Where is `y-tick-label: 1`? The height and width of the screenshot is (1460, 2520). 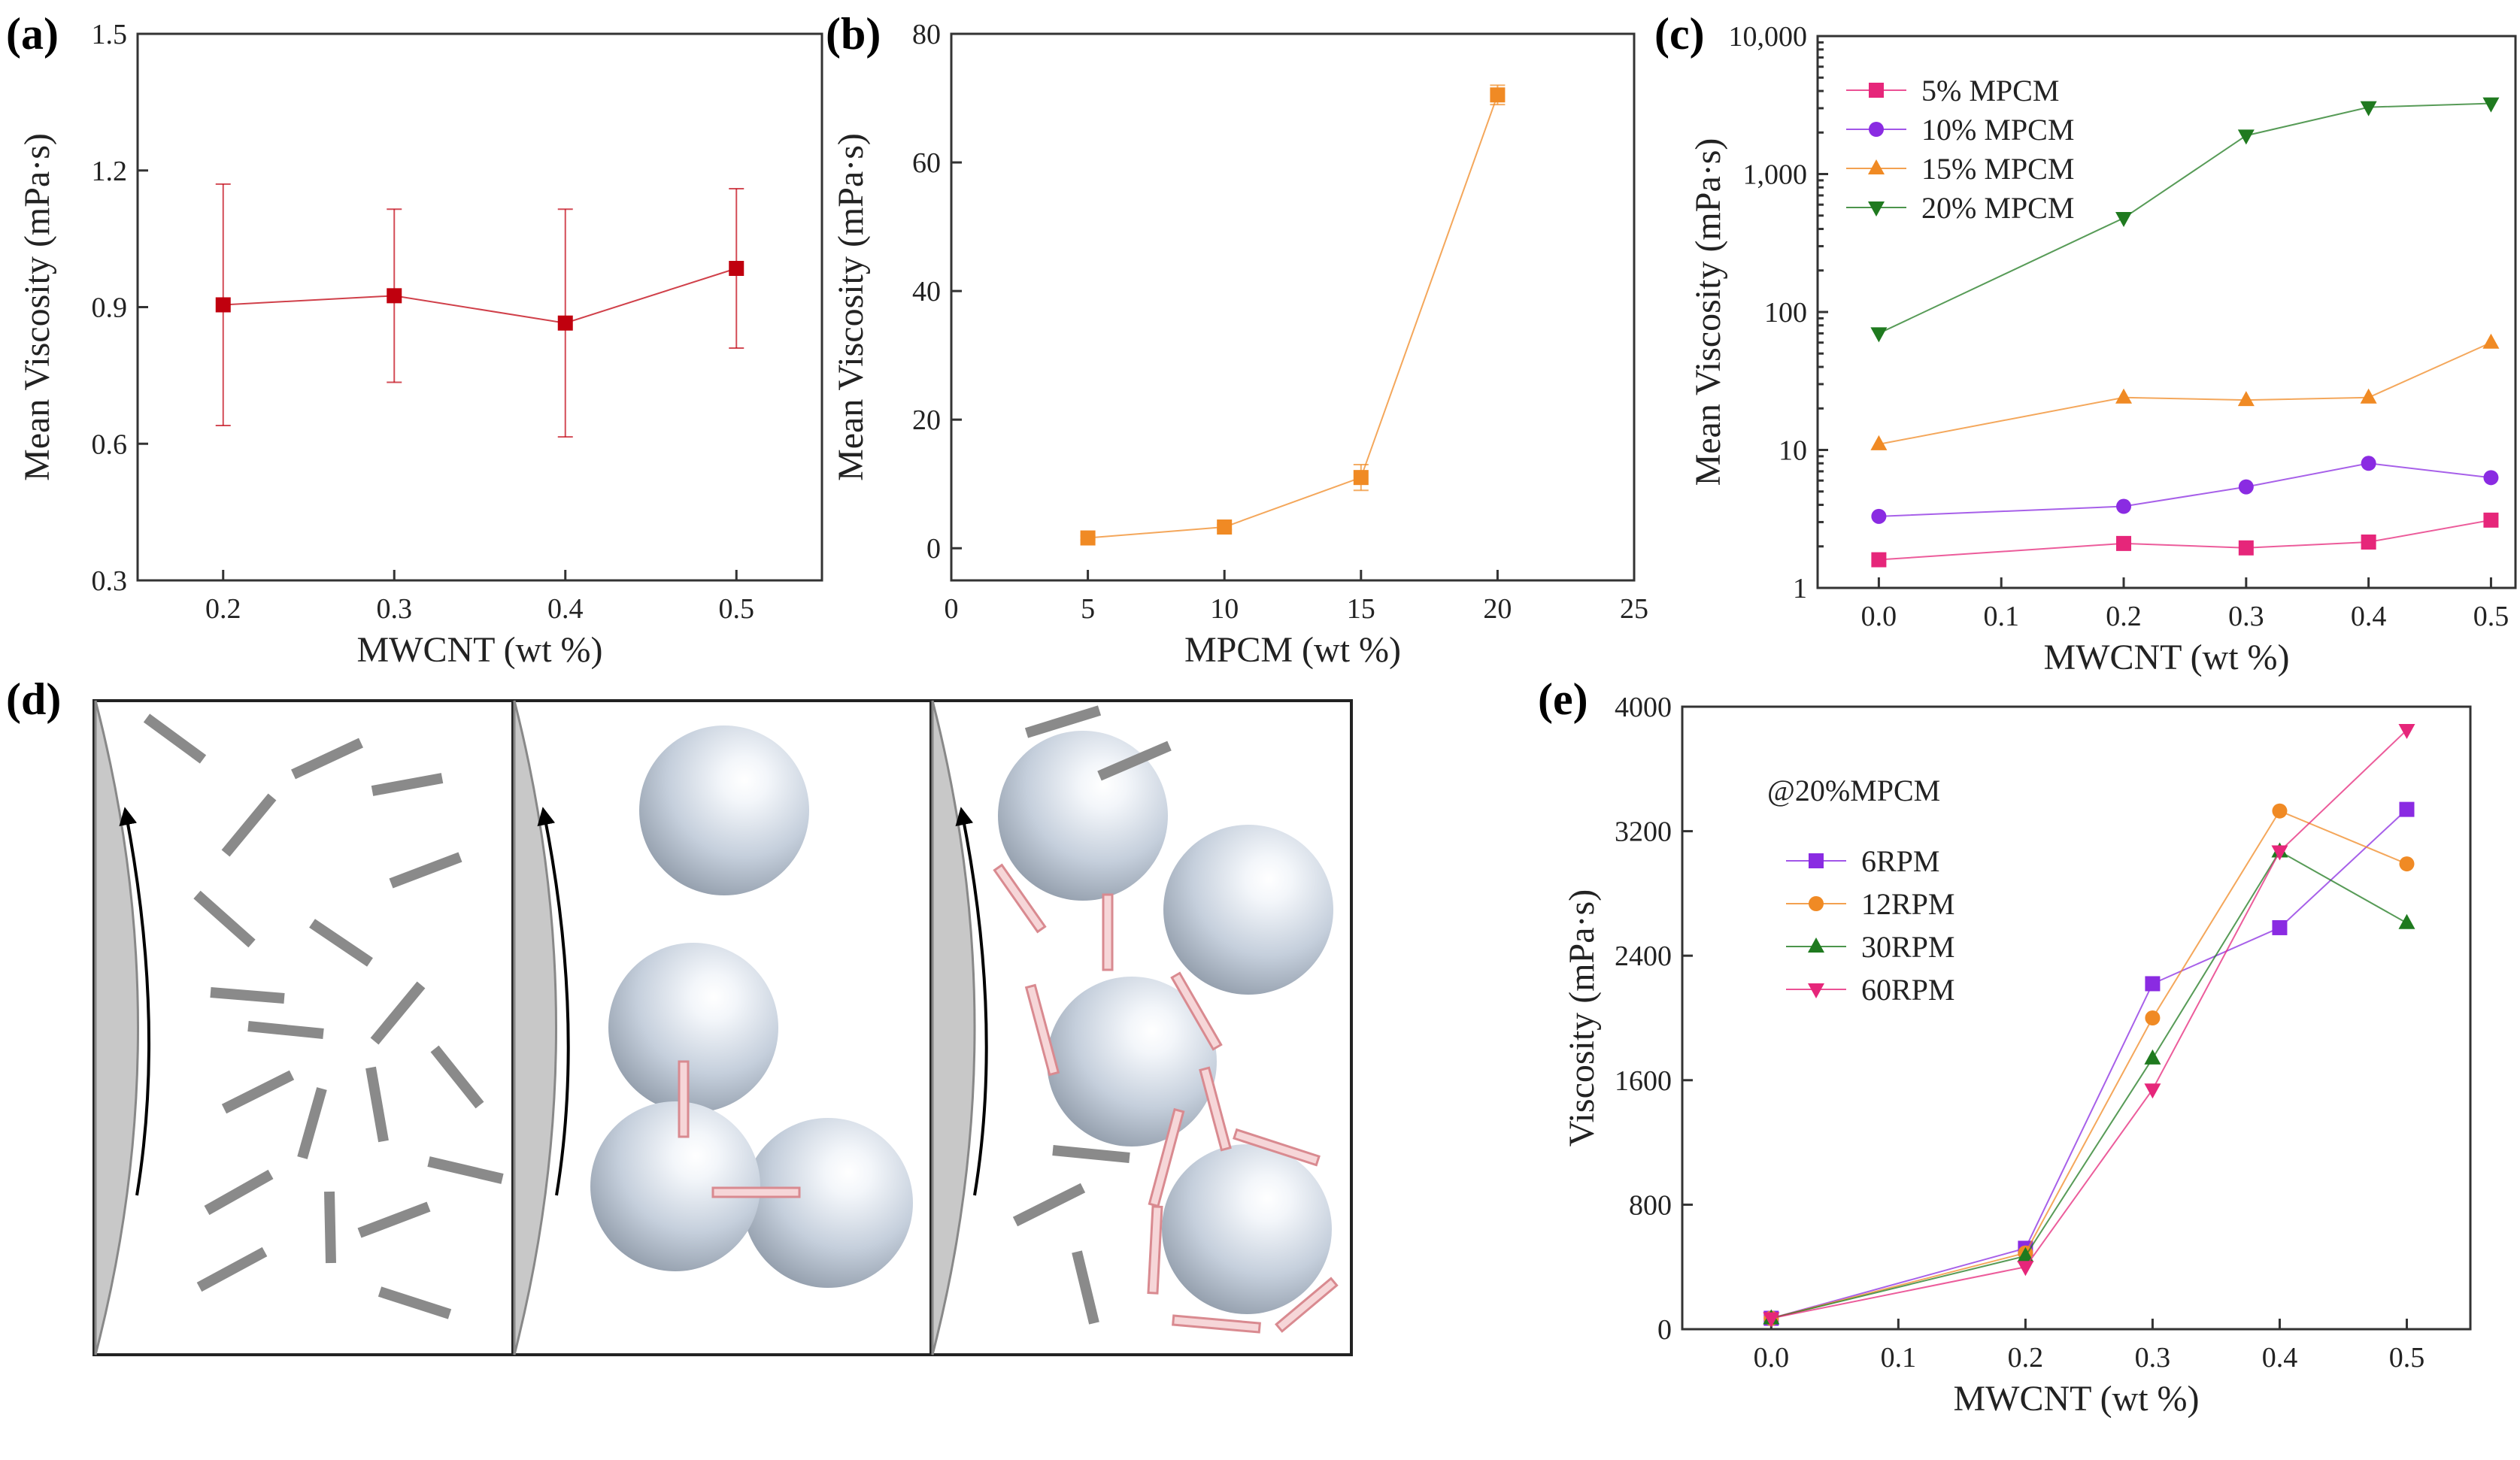
y-tick-label: 1 is located at coordinates (1800, 588).